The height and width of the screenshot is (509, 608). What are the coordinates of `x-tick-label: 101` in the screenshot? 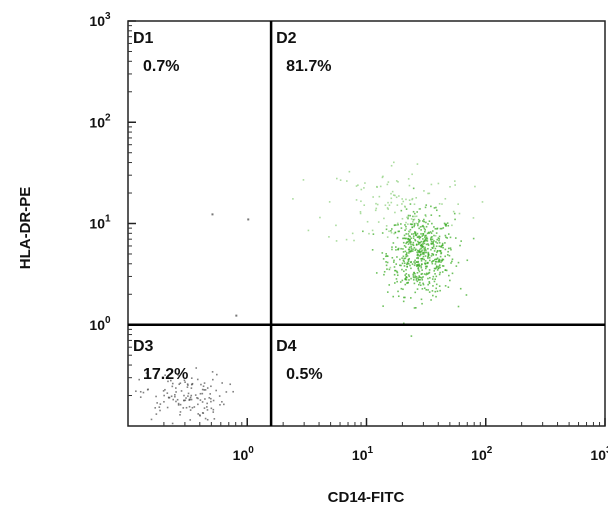 It's located at (363, 454).